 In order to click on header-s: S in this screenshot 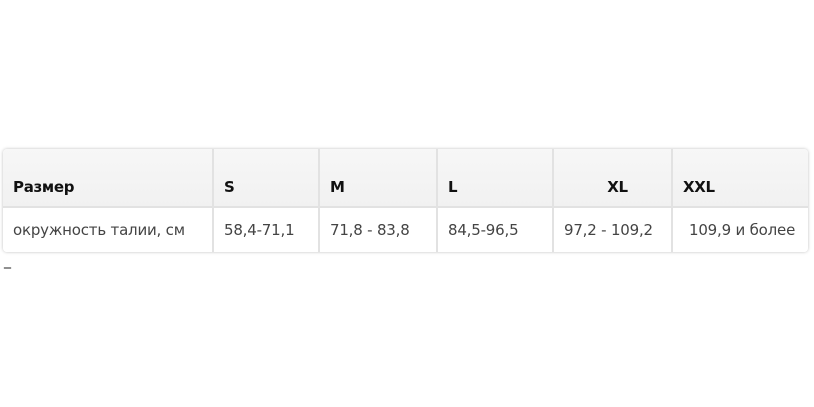, I will do `click(266, 178)`.